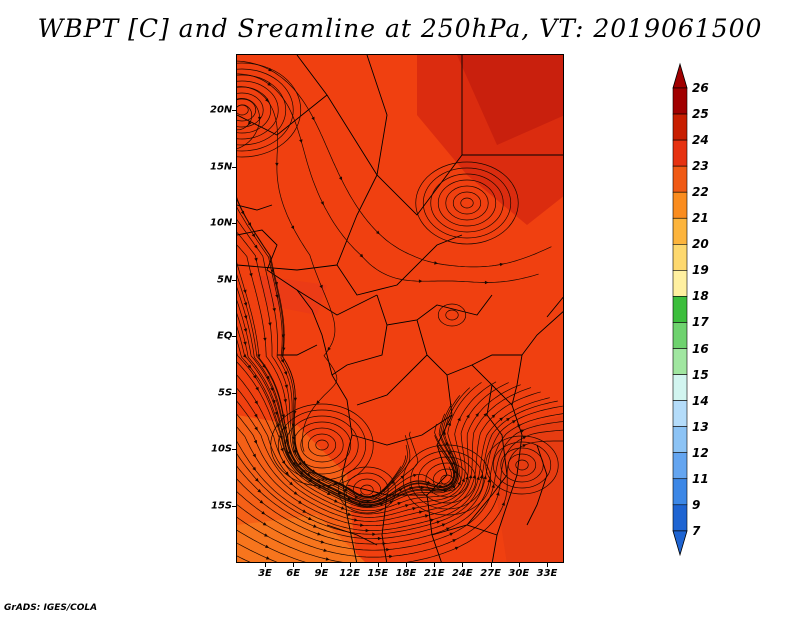 The width and height of the screenshot is (800, 618). I want to click on colorbar-label: 18, so click(700, 296).